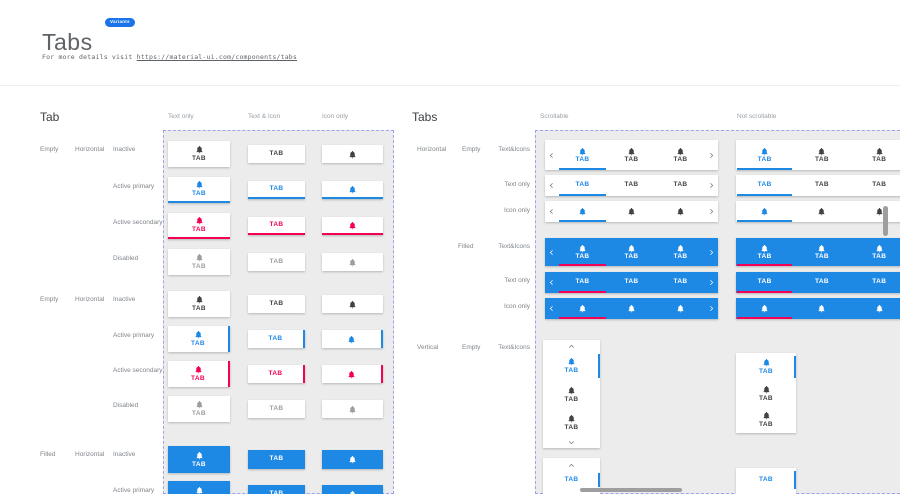  Describe the element at coordinates (885, 221) in the screenshot. I see `vertical-scrollbar` at that location.